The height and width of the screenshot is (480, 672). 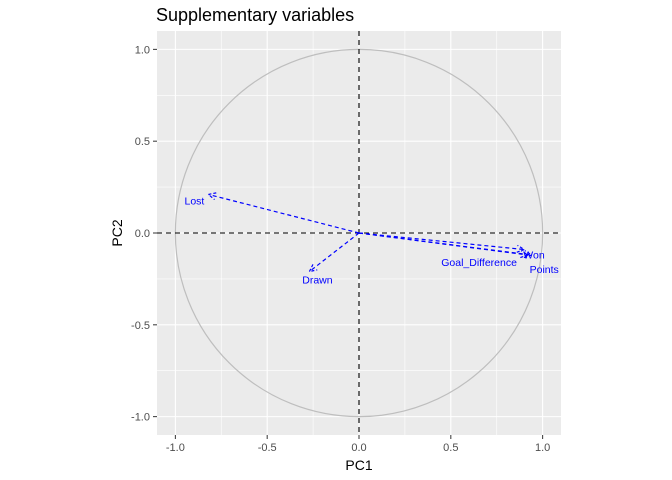 I want to click on variable-labels: Lost Drawn Won Goal_Difference Points, so click(x=371, y=240).